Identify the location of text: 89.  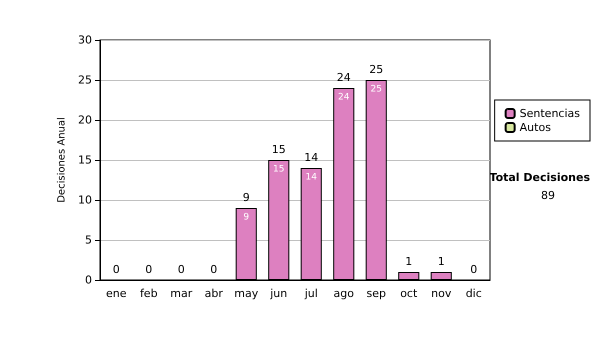
(548, 195).